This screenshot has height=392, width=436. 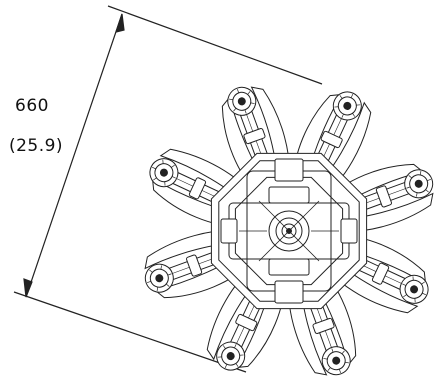 What do you see at coordinates (120, 23) in the screenshot?
I see `arrowhead-top` at bounding box center [120, 23].